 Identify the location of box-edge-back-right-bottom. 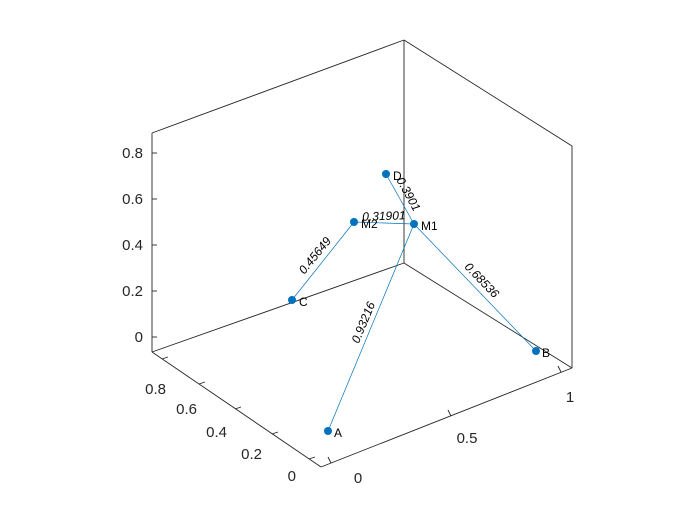
(488, 315).